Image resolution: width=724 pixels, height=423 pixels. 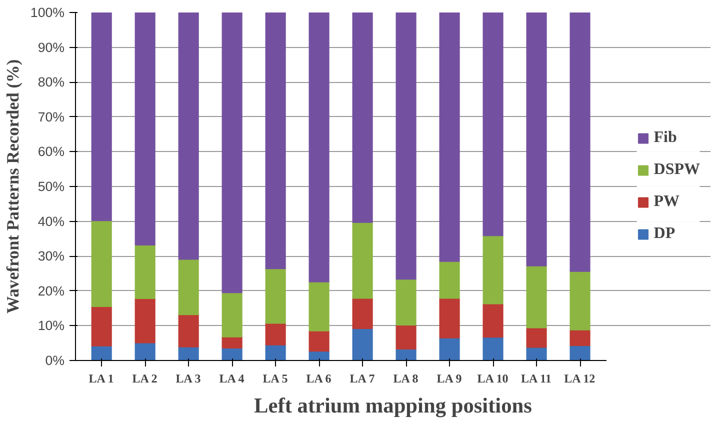 I want to click on y-tick-label: 20%, so click(x=51, y=290).